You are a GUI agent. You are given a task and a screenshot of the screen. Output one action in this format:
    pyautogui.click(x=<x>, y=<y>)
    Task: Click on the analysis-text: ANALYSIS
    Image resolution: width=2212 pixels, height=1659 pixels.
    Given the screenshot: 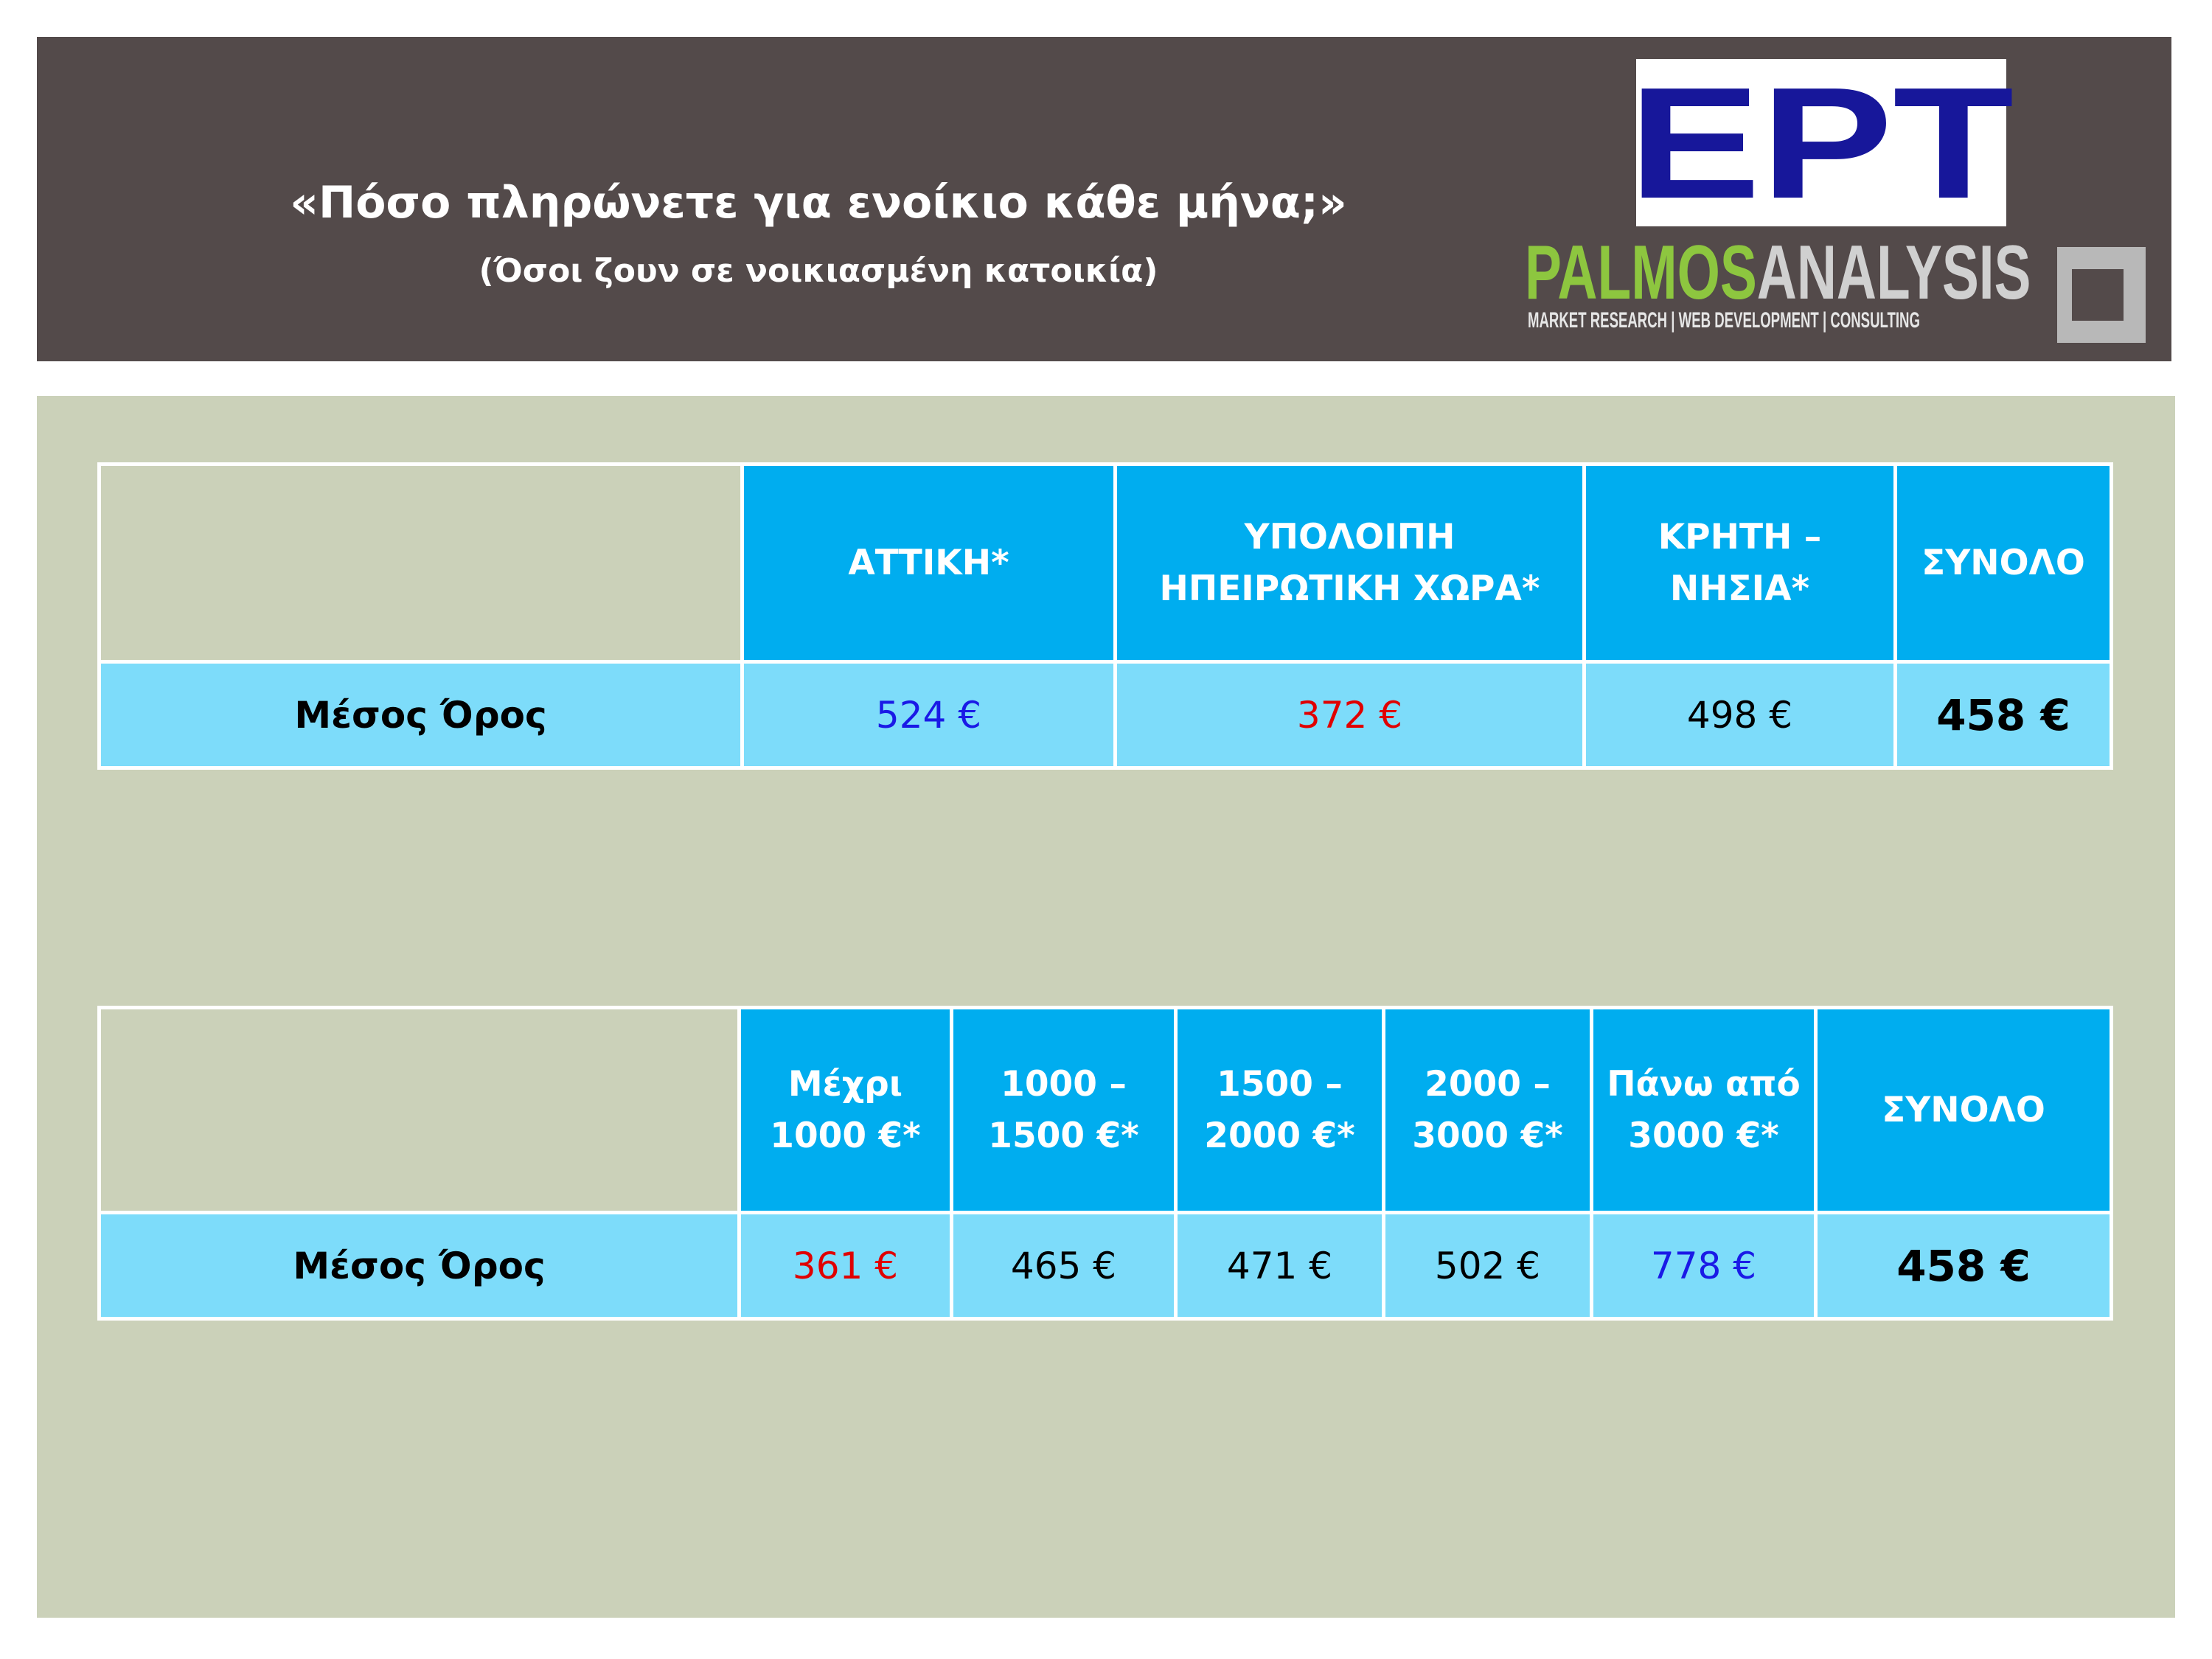 What is the action you would take?
    pyautogui.click(x=1893, y=273)
    